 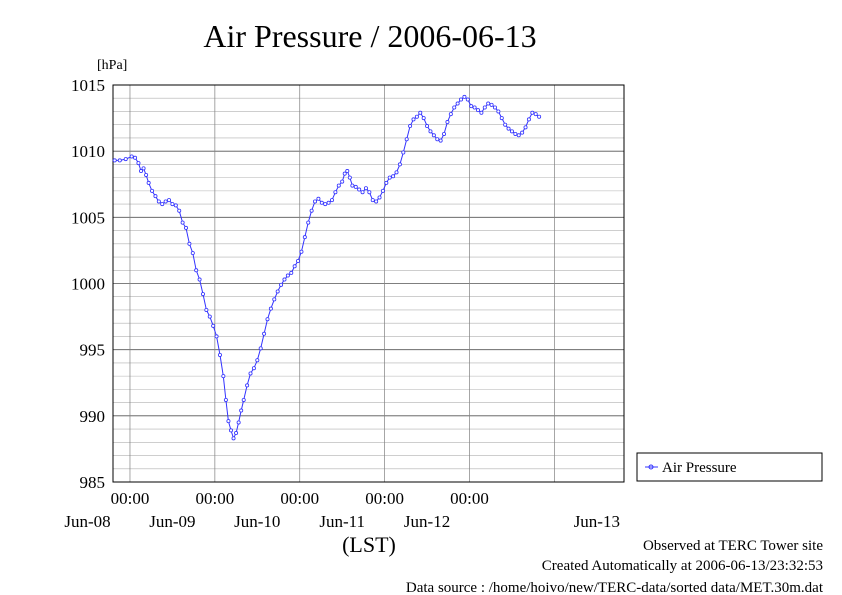 I want to click on y-tick-label: 1000, so click(x=88, y=284).